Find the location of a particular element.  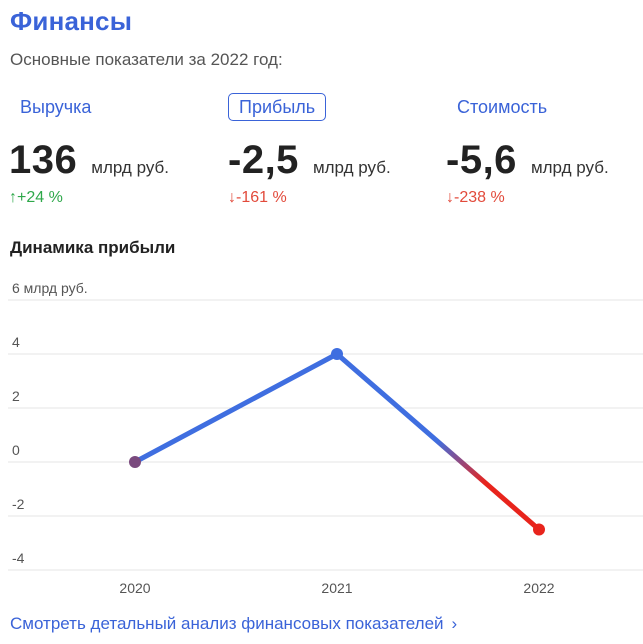

data-point-2022 is located at coordinates (539, 529).